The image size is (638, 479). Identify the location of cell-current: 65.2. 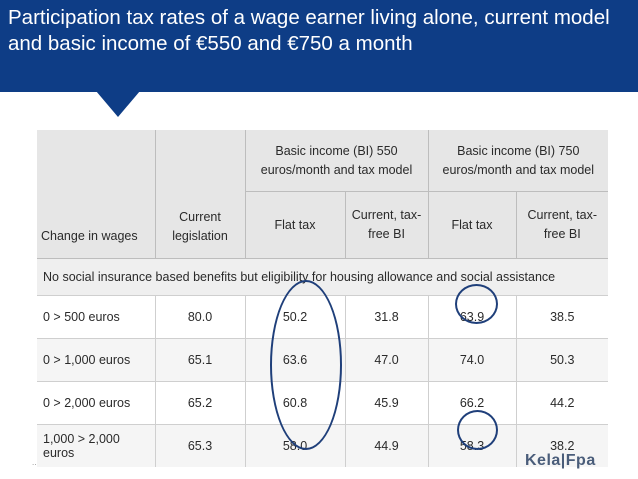
(199, 403).